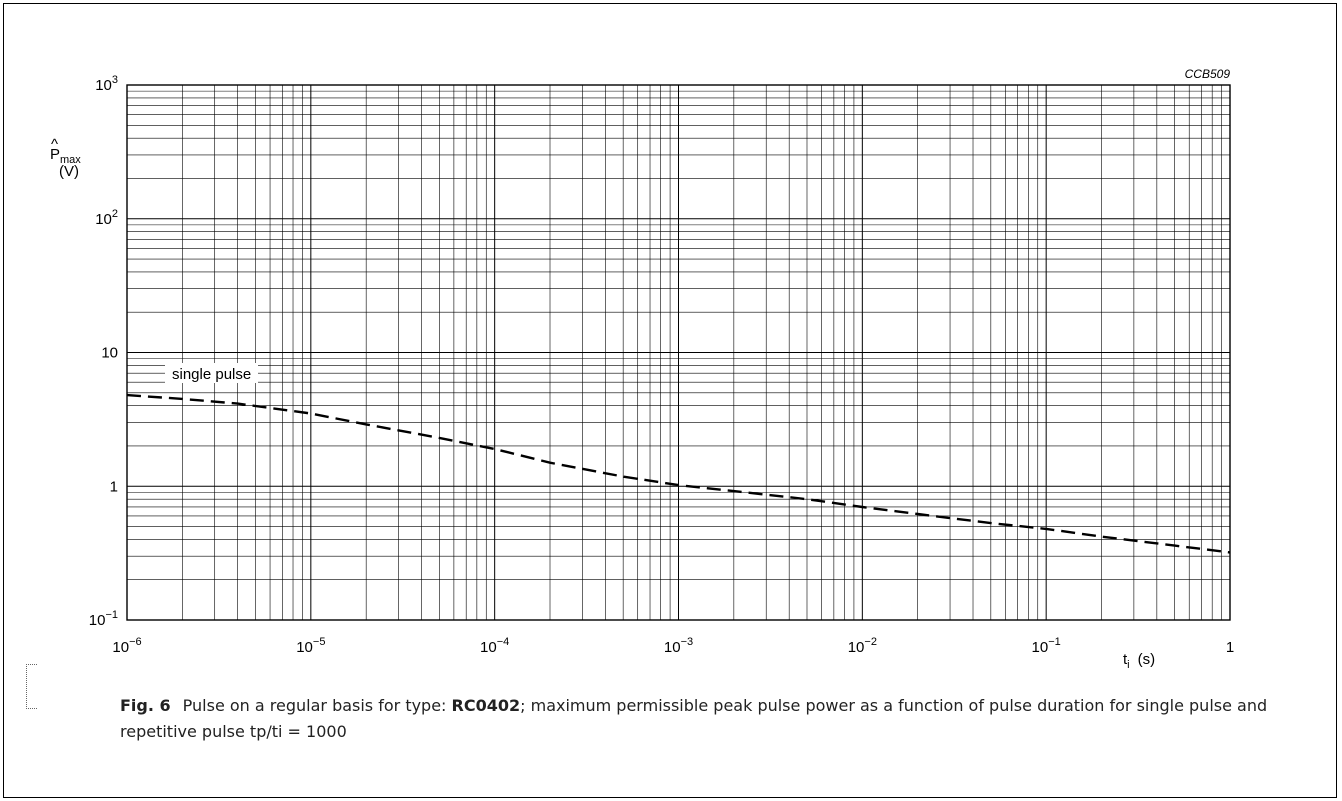 The height and width of the screenshot is (801, 1342). I want to click on y-axis-unit: (V), so click(69, 171).